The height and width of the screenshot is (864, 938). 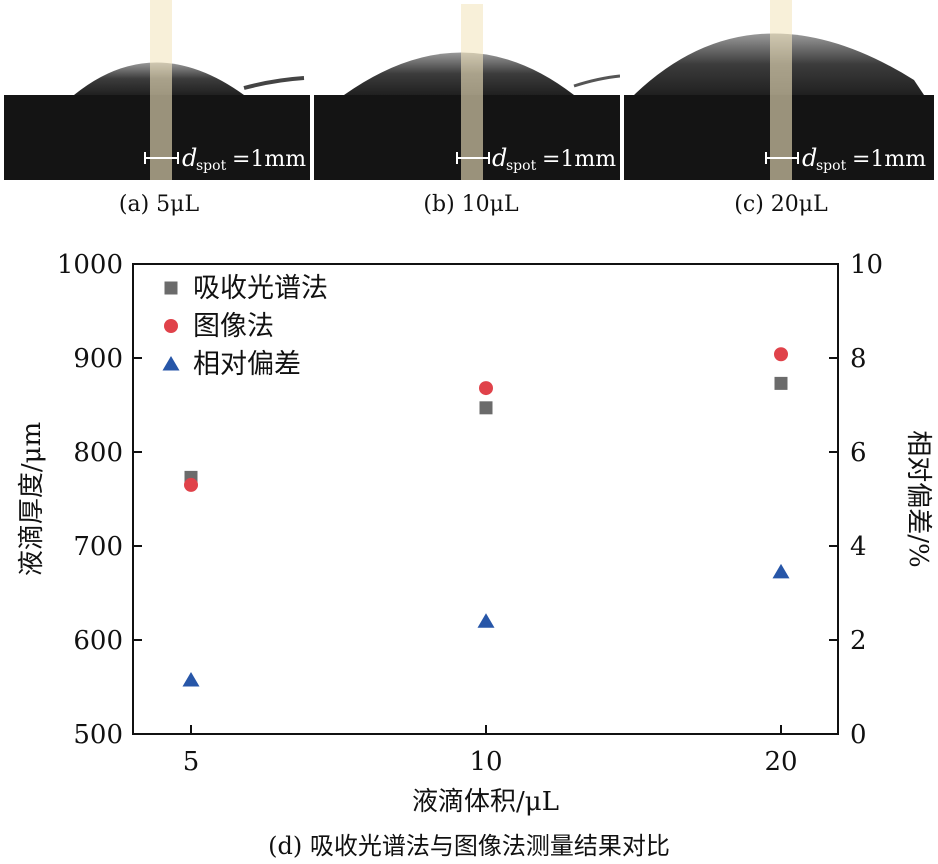 I want to click on droplet-photo-a-image: d spot =1mm, so click(x=157, y=90).